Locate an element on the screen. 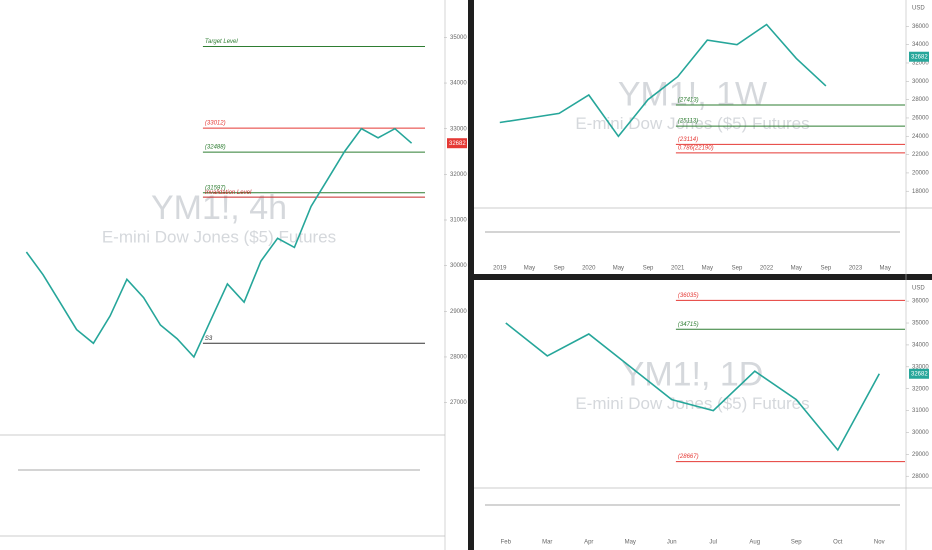 Image resolution: width=932 pixels, height=550 pixels. level-label: (23114) is located at coordinates (688, 140).